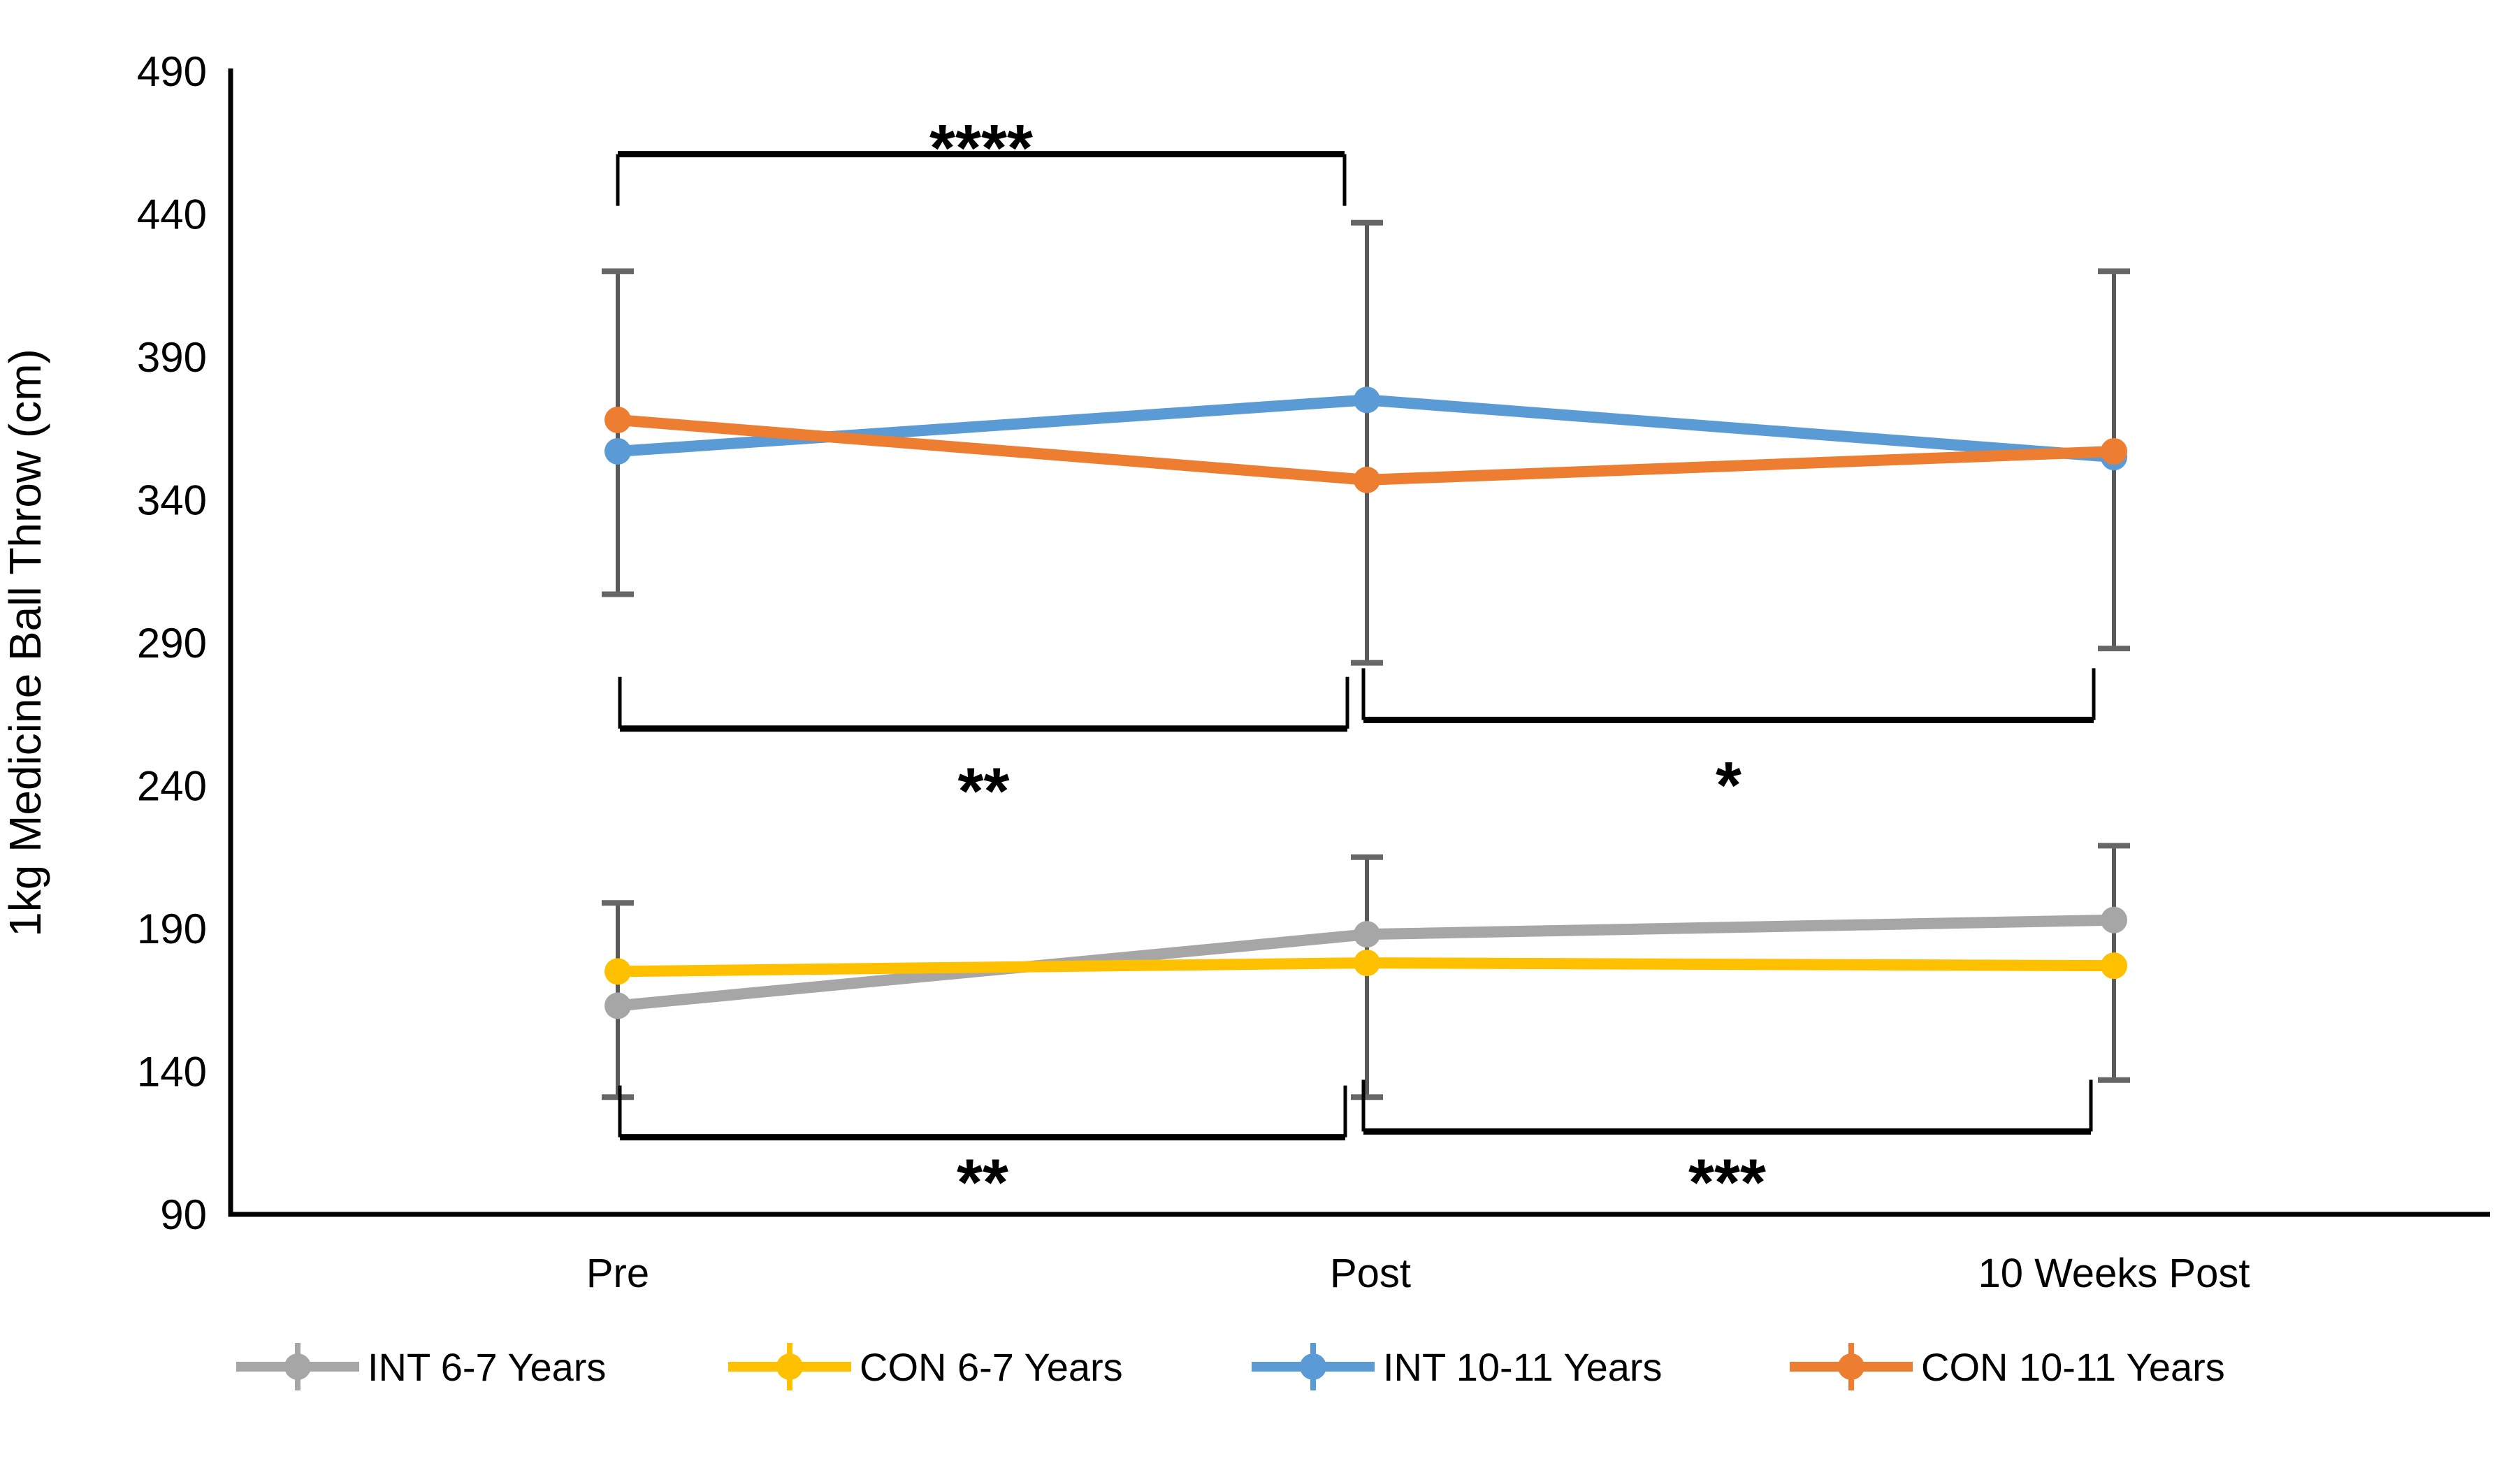 This screenshot has height=1468, width=2520. I want to click on x-tick-label: Post, so click(1371, 1274).